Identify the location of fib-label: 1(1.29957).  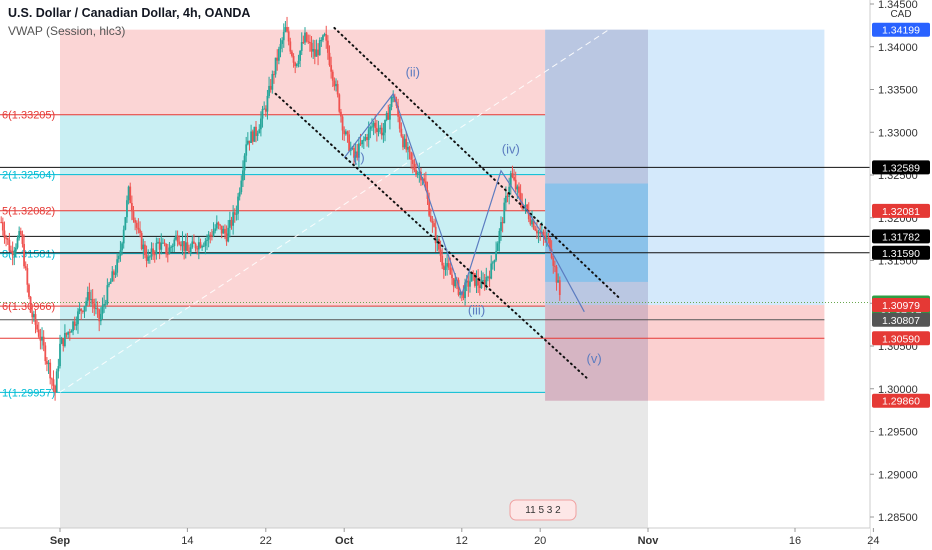
(28, 393).